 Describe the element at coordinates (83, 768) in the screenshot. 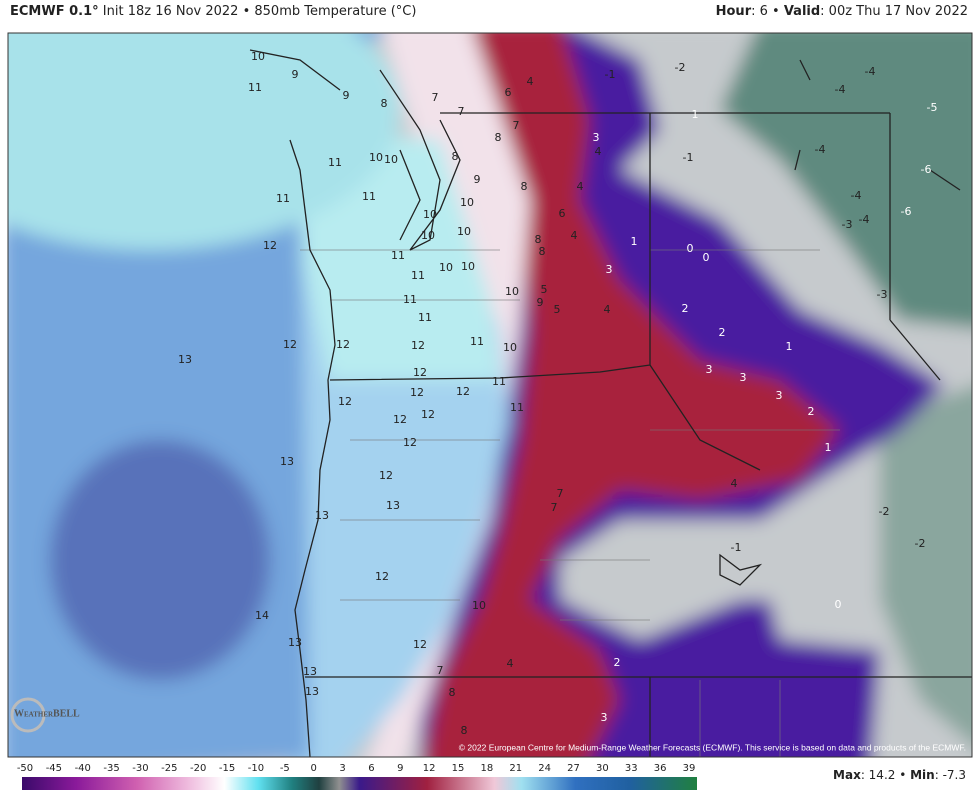

I see `colorbar-tick: -40` at that location.